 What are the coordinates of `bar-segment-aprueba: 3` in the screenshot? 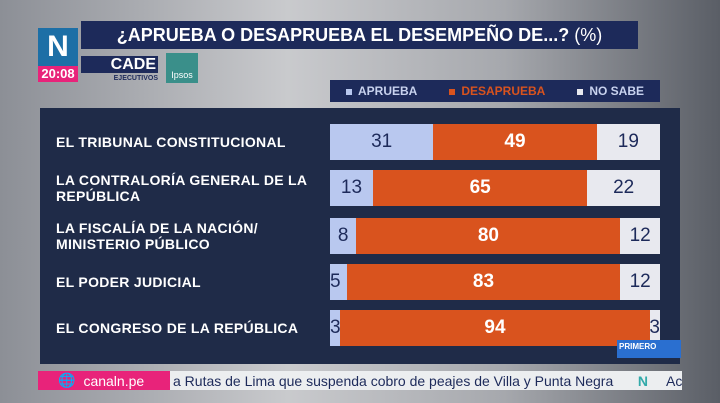 It's located at (335, 328).